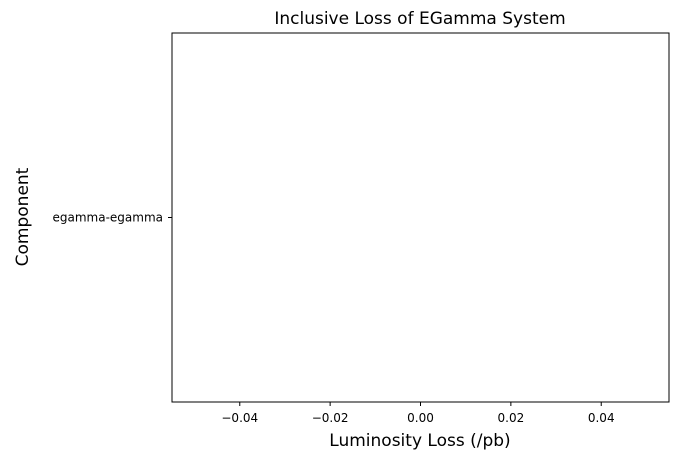 The image size is (678, 461). I want to click on x-tick-label: −0.04, so click(239, 418).